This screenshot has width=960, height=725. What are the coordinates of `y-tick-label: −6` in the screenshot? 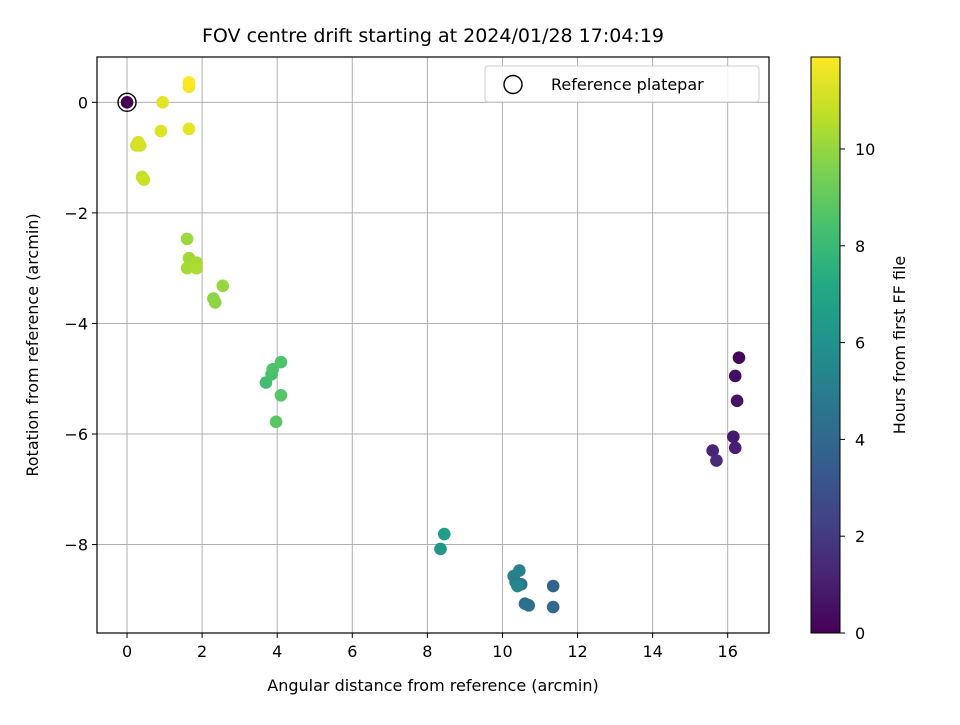 It's located at (76, 434).